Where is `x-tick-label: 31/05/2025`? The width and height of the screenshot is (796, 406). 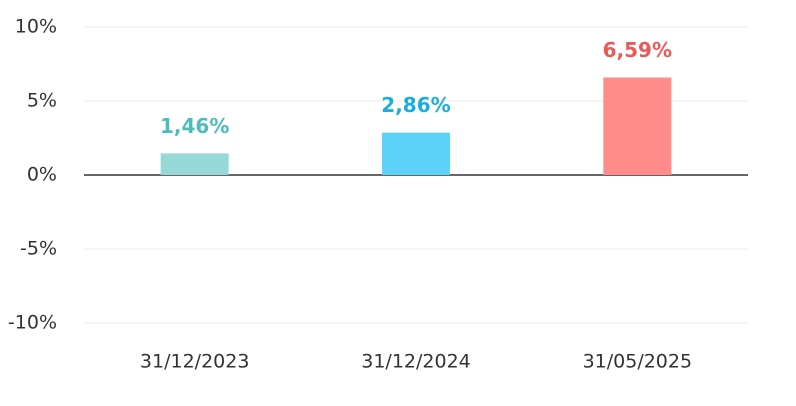 x-tick-label: 31/05/2025 is located at coordinates (638, 362).